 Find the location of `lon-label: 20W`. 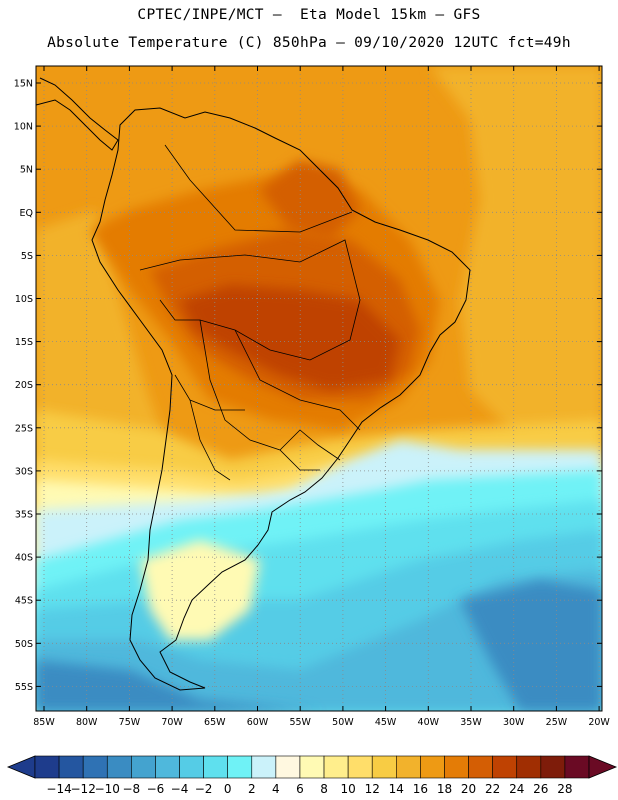

lon-label: 20W is located at coordinates (599, 722).